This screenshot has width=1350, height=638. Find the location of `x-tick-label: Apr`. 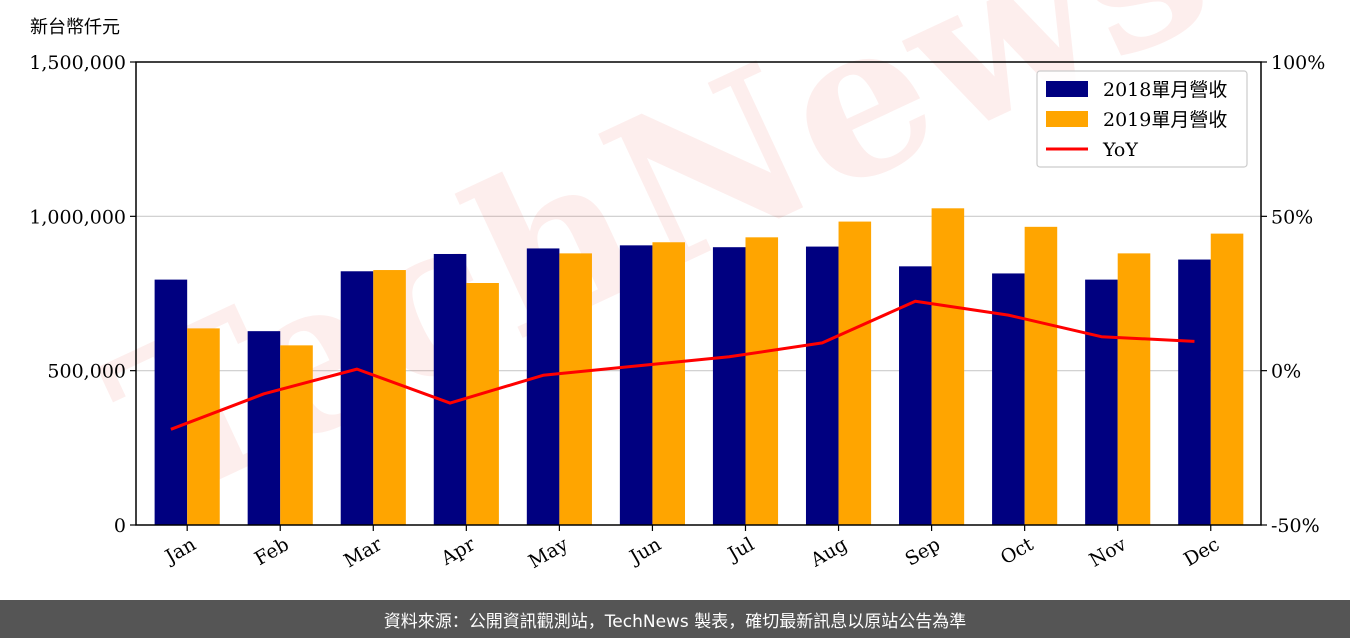

x-tick-label: Apr is located at coordinates (458, 551).